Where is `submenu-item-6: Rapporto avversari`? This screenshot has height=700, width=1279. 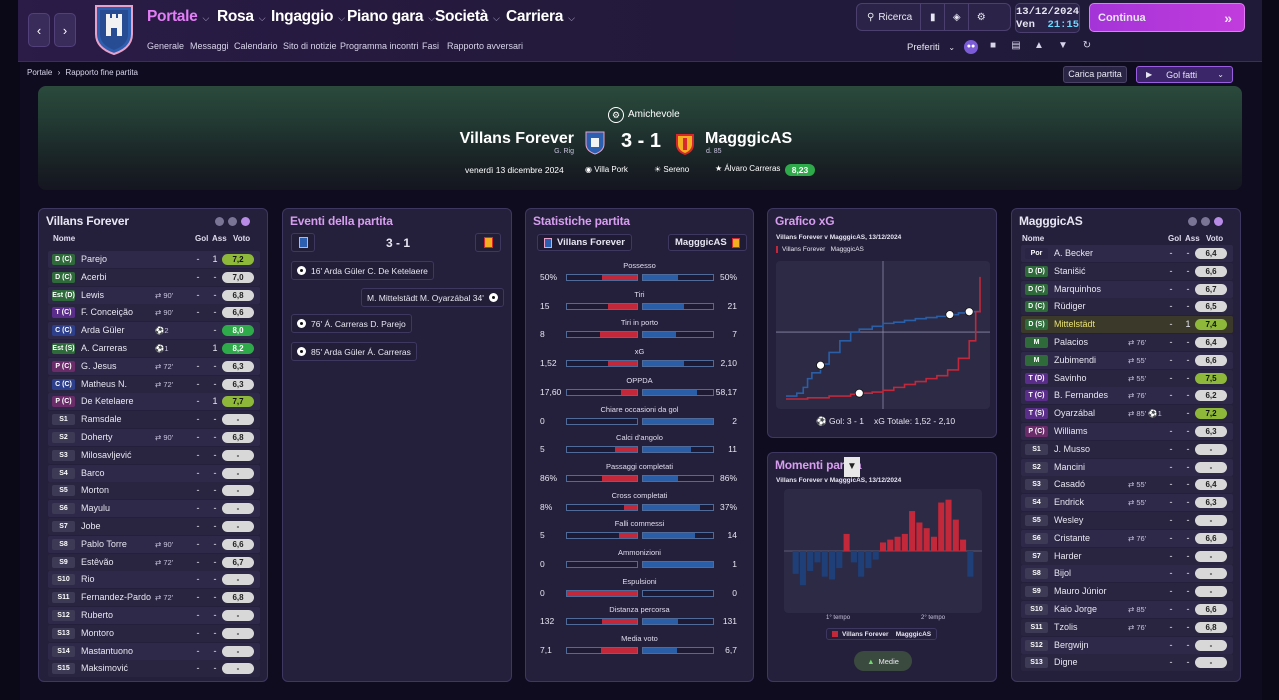
submenu-item-6: Rapporto avversari is located at coordinates (485, 46).